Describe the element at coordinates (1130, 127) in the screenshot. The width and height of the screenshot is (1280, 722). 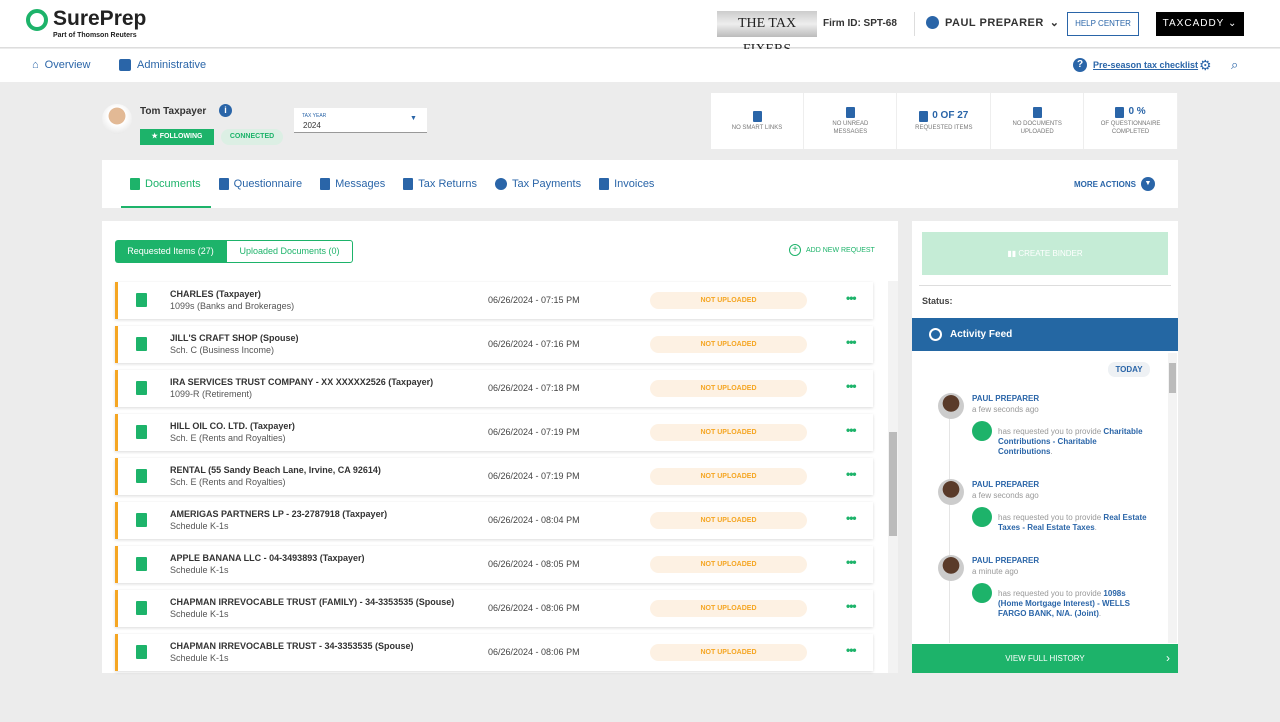
I see `stat-label: OF QUESTIONNAIRE COMPLETED` at that location.